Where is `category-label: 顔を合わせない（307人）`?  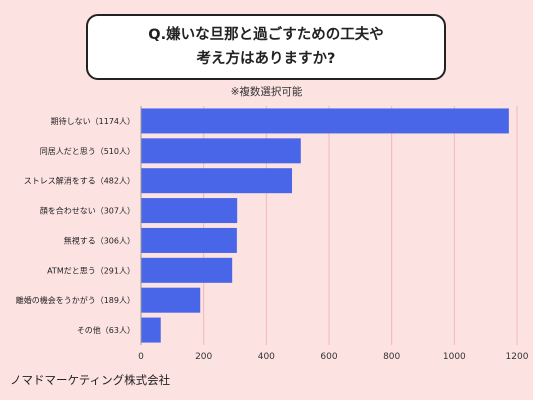
category-label: 顔を合わせない（307人） is located at coordinates (87, 211).